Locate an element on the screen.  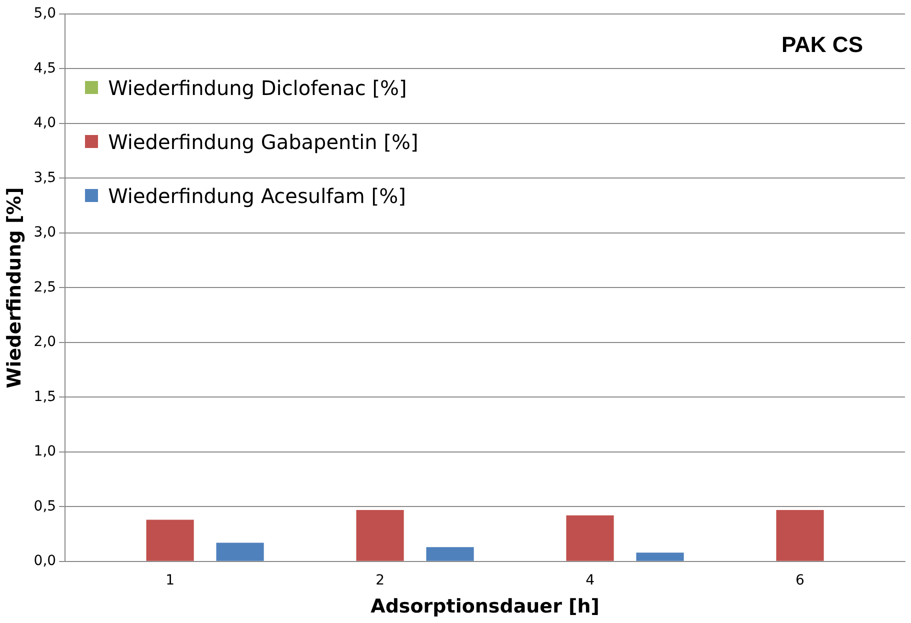
y-axis-title: Wiederfindung [%] is located at coordinates (14, 287).